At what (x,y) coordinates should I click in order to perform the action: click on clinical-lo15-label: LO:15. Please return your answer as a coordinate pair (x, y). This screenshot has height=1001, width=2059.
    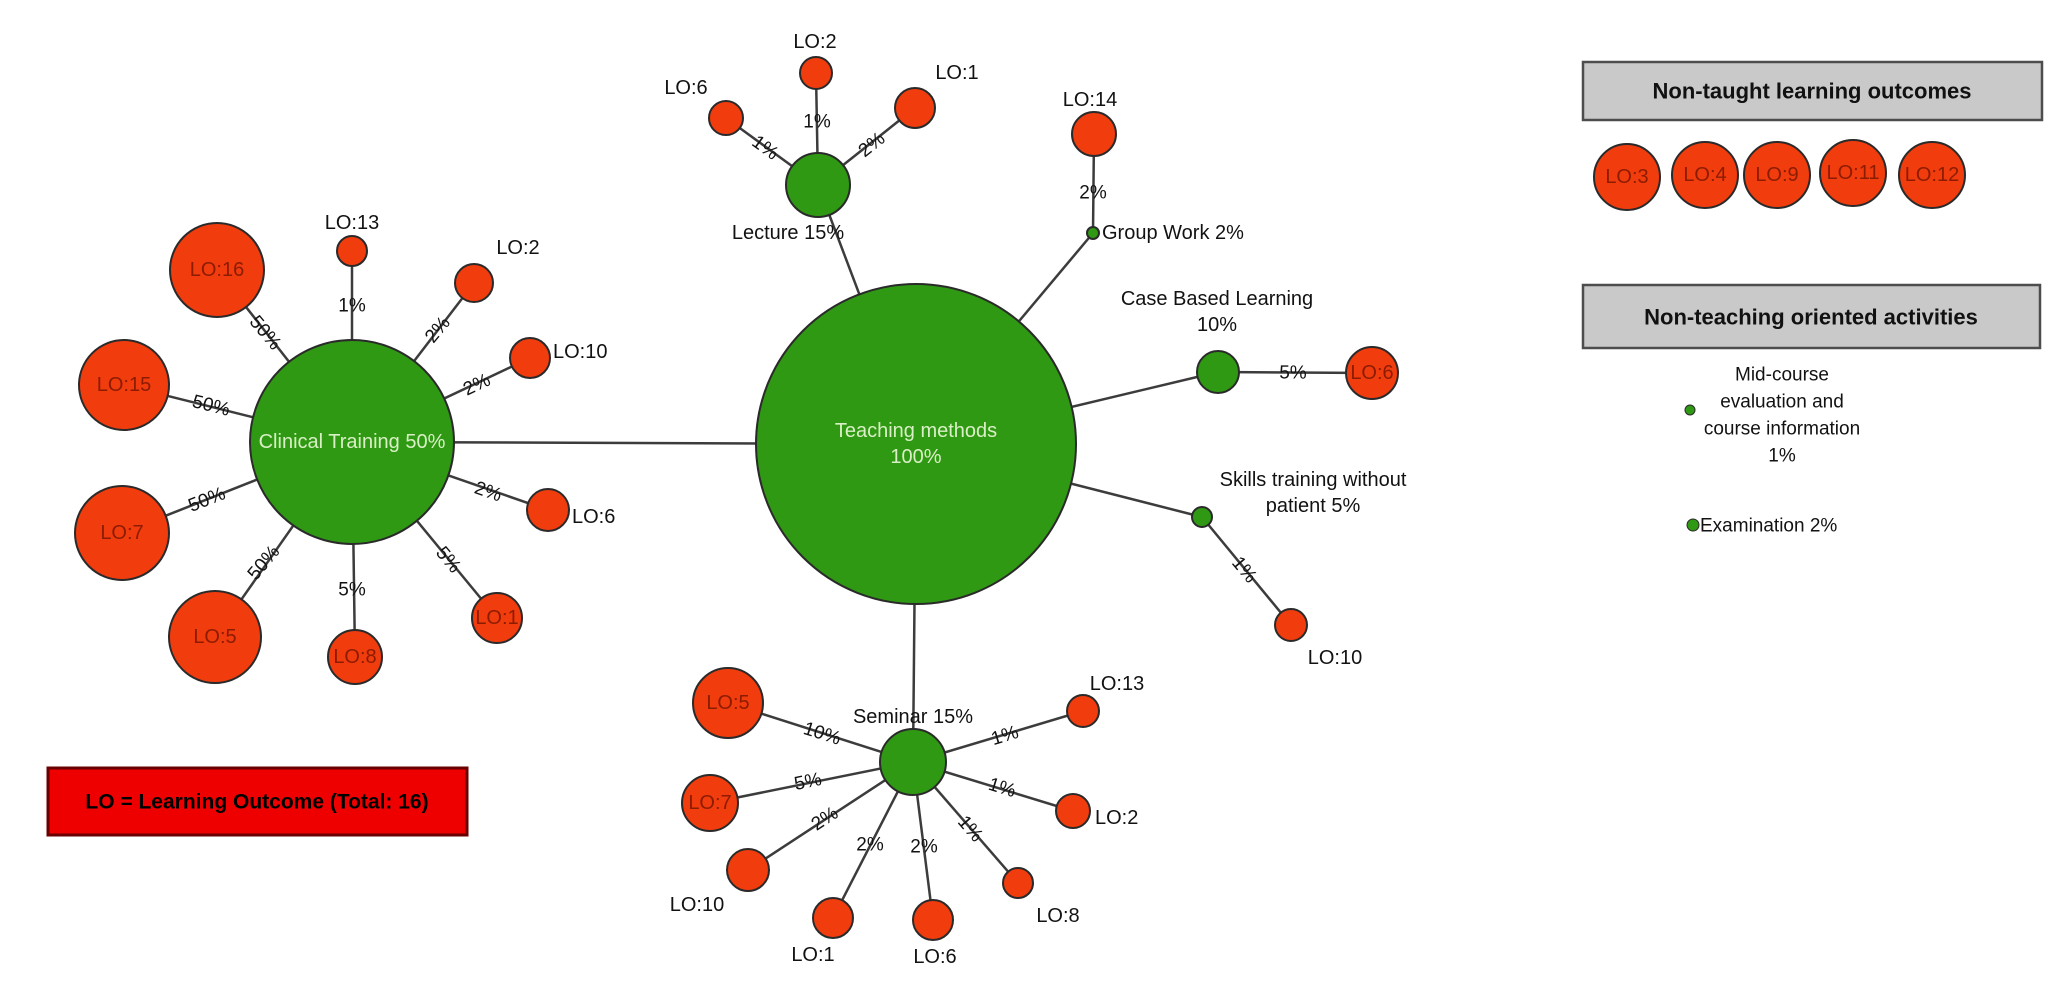
    Looking at the image, I should click on (124, 385).